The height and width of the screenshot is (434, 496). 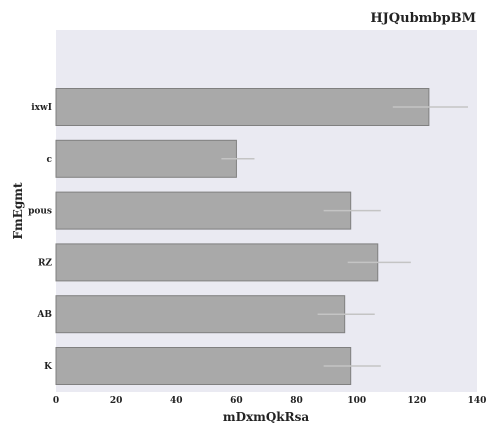 What do you see at coordinates (416, 401) in the screenshot?
I see `x-tick-label-120: 120` at bounding box center [416, 401].